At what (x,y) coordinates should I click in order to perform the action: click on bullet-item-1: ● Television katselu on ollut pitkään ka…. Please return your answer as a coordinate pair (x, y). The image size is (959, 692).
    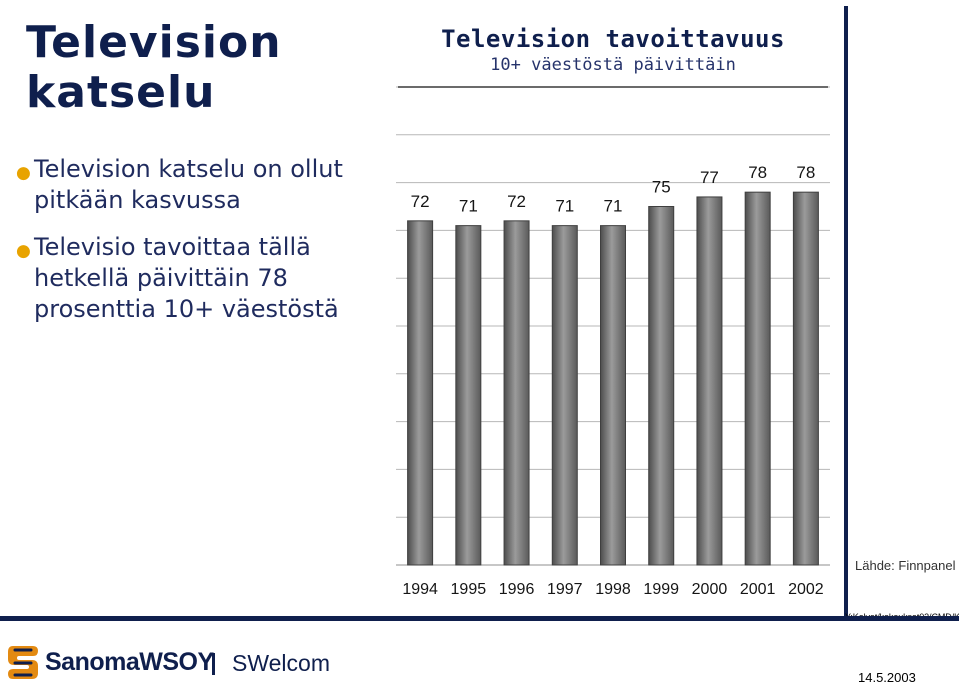
    Looking at the image, I should click on (196, 185).